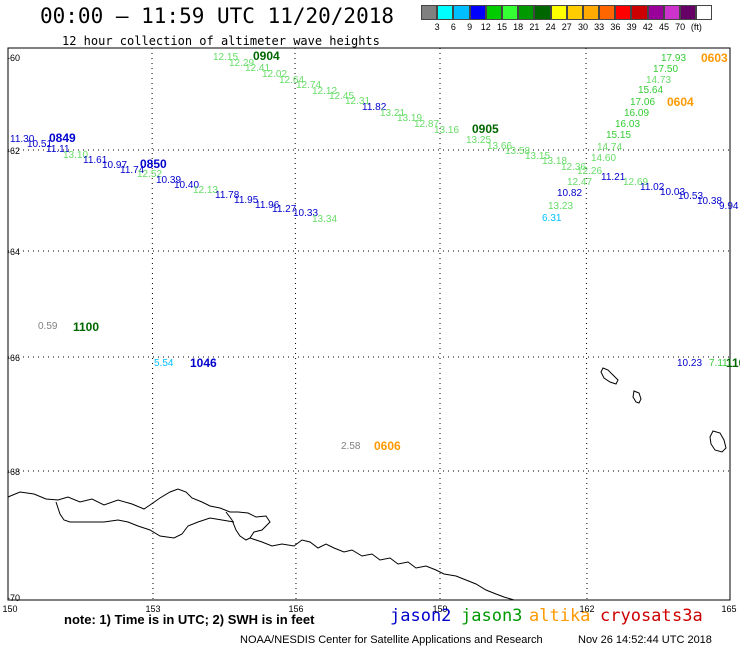  I want to click on track-label-0849: 0849, so click(62, 138).